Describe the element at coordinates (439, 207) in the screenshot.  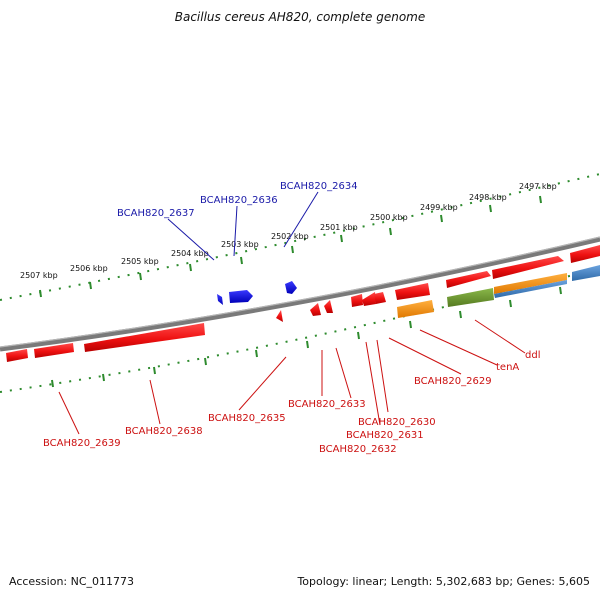
I see `scale-label: 2499 kbp` at that location.